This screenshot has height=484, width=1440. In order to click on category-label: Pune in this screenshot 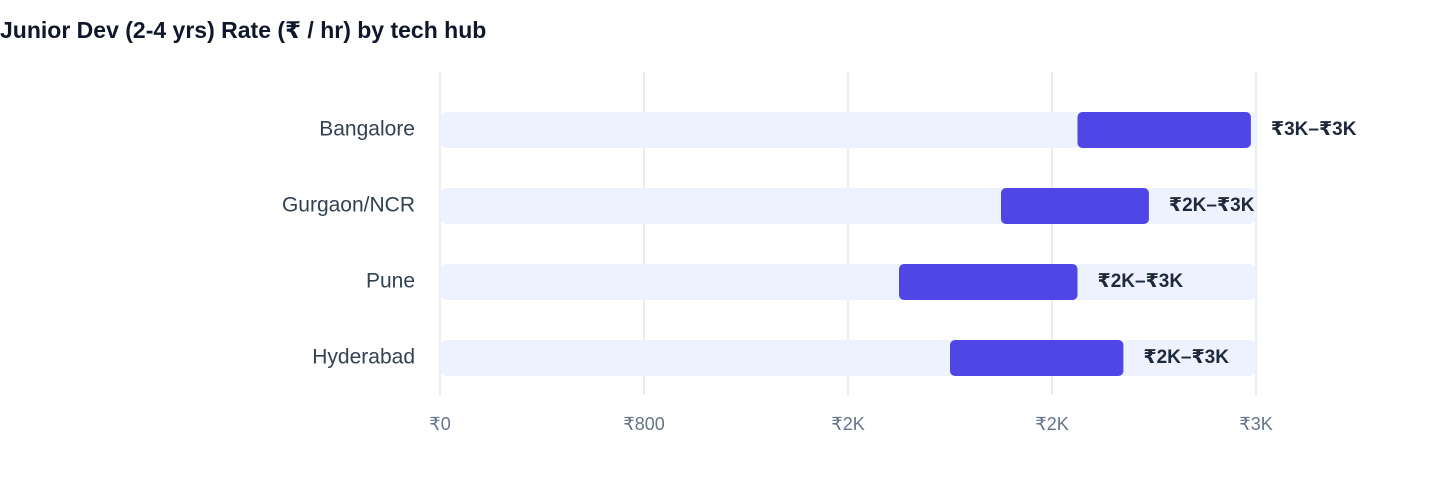, I will do `click(390, 281)`.